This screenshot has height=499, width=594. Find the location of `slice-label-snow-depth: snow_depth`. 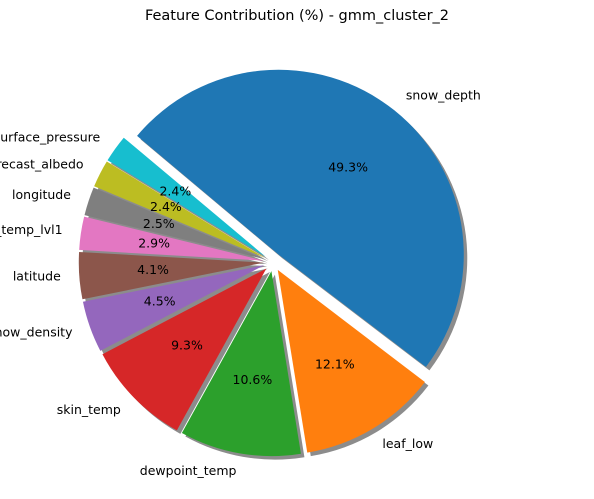

slice-label-snow-depth: snow_depth is located at coordinates (443, 94).